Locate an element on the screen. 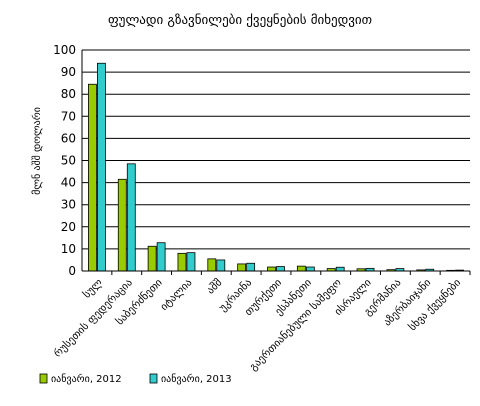 Image resolution: width=480 pixels, height=406 pixels. category-label: სულ is located at coordinates (93, 289).